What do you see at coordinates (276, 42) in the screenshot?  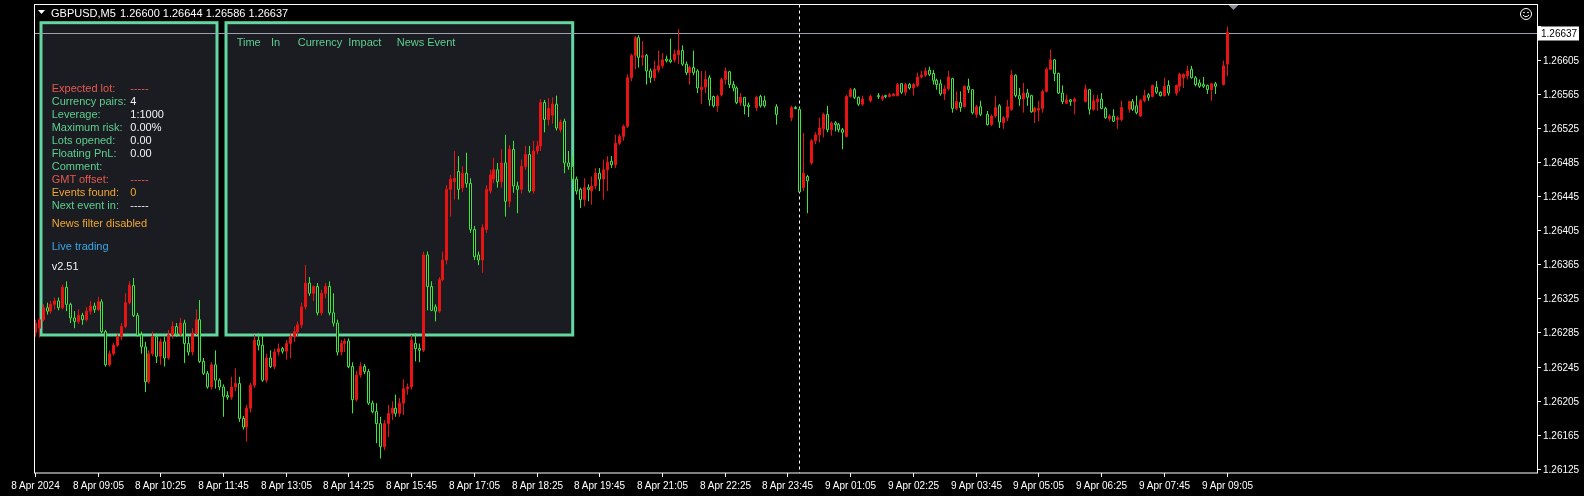 I see `annotation: In` at bounding box center [276, 42].